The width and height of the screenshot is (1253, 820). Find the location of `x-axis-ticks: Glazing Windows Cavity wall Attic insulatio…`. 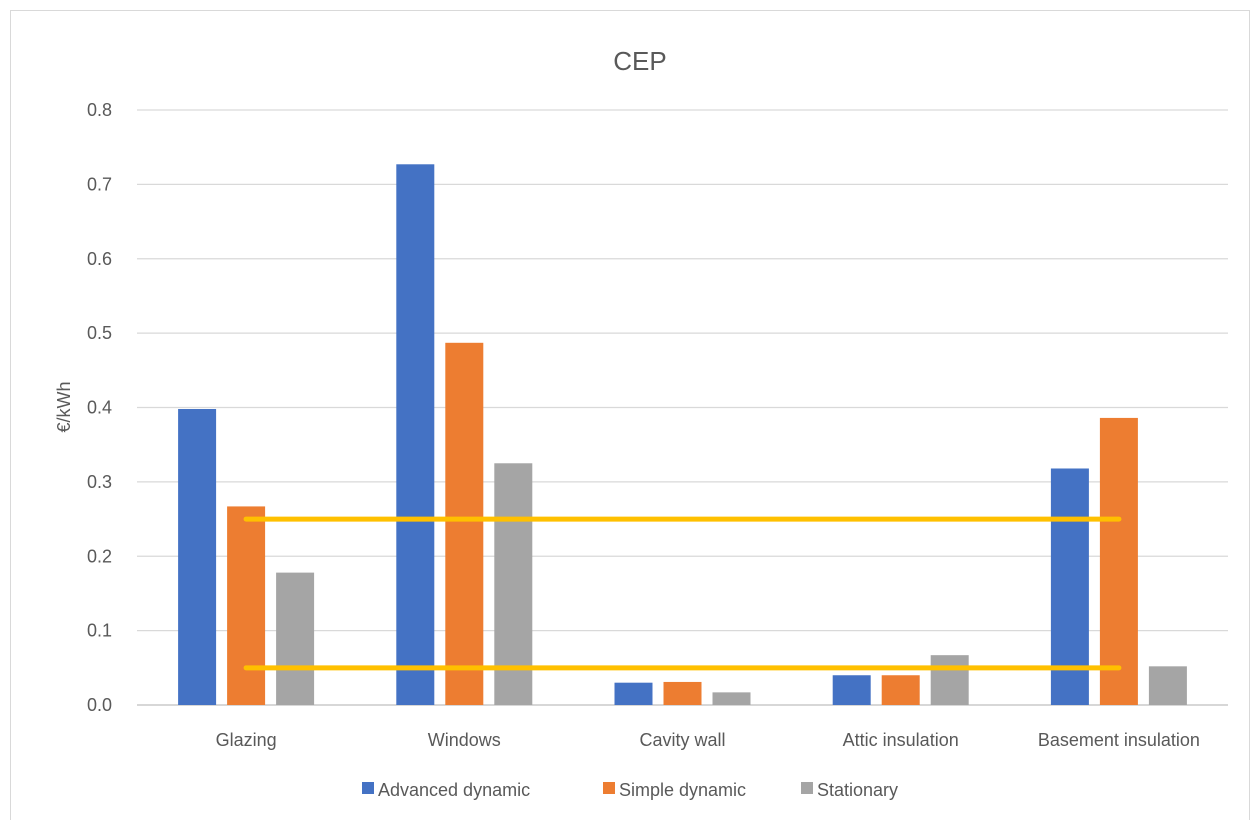

x-axis-ticks: Glazing Windows Cavity wall Attic insulatio… is located at coordinates (708, 740).